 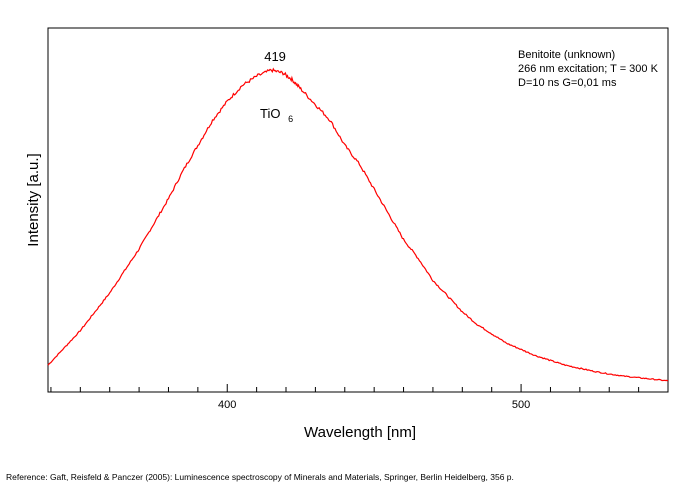 What do you see at coordinates (360, 432) in the screenshot?
I see `x-axis-title: Wavelength [nm]` at bounding box center [360, 432].